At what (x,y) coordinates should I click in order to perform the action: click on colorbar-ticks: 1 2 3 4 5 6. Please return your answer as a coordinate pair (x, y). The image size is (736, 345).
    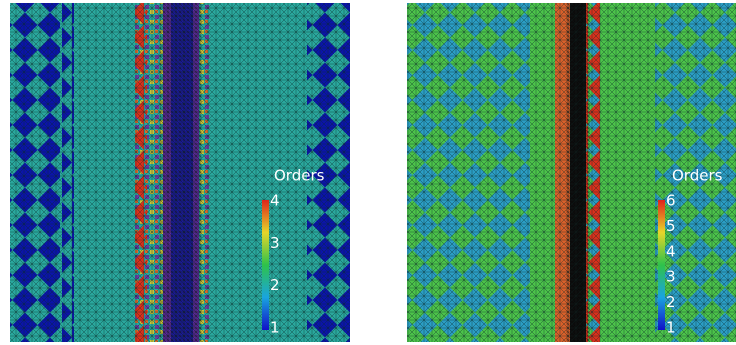
    Looking at the image, I should click on (671, 264).